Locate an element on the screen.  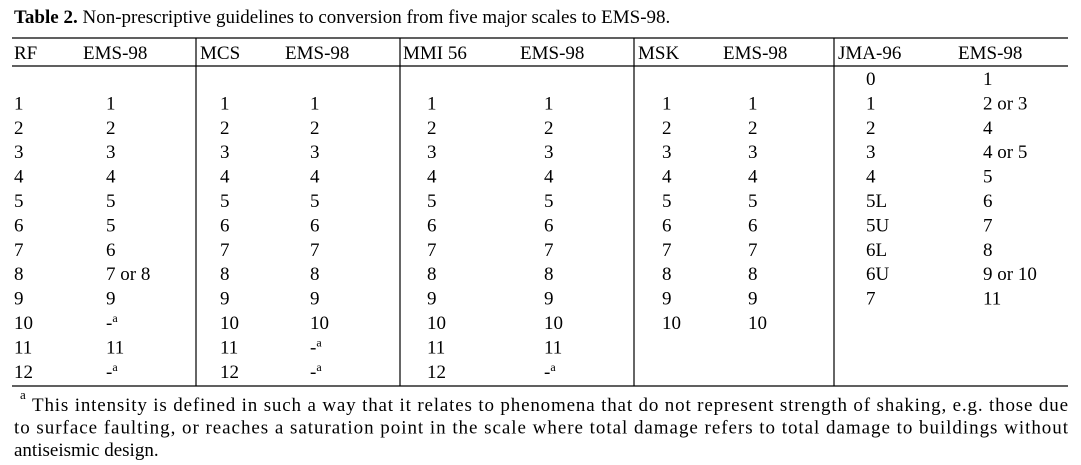
cell: 9 or 10 is located at coordinates (1010, 274).